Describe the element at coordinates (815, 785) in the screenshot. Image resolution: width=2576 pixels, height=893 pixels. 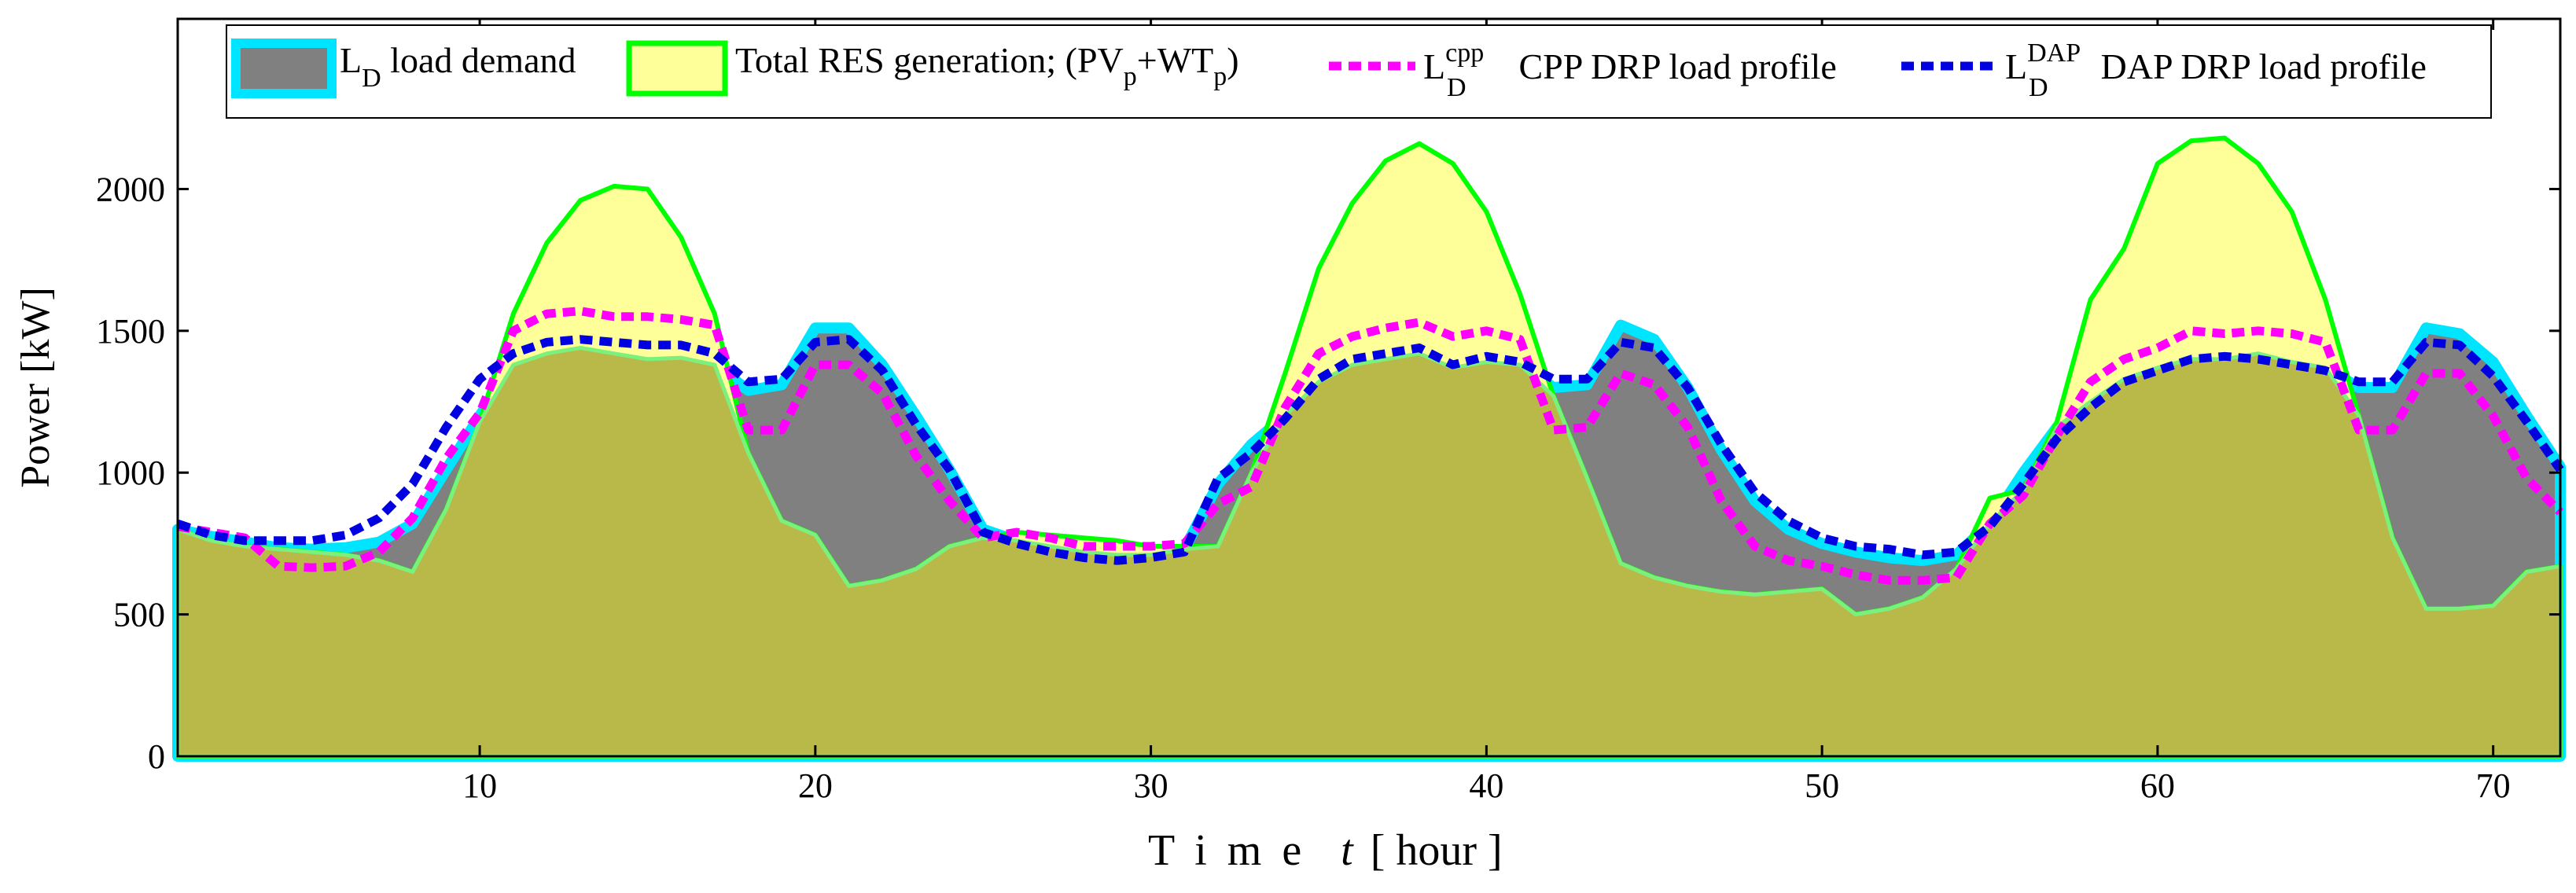
I see `x-tick-label: 20` at that location.